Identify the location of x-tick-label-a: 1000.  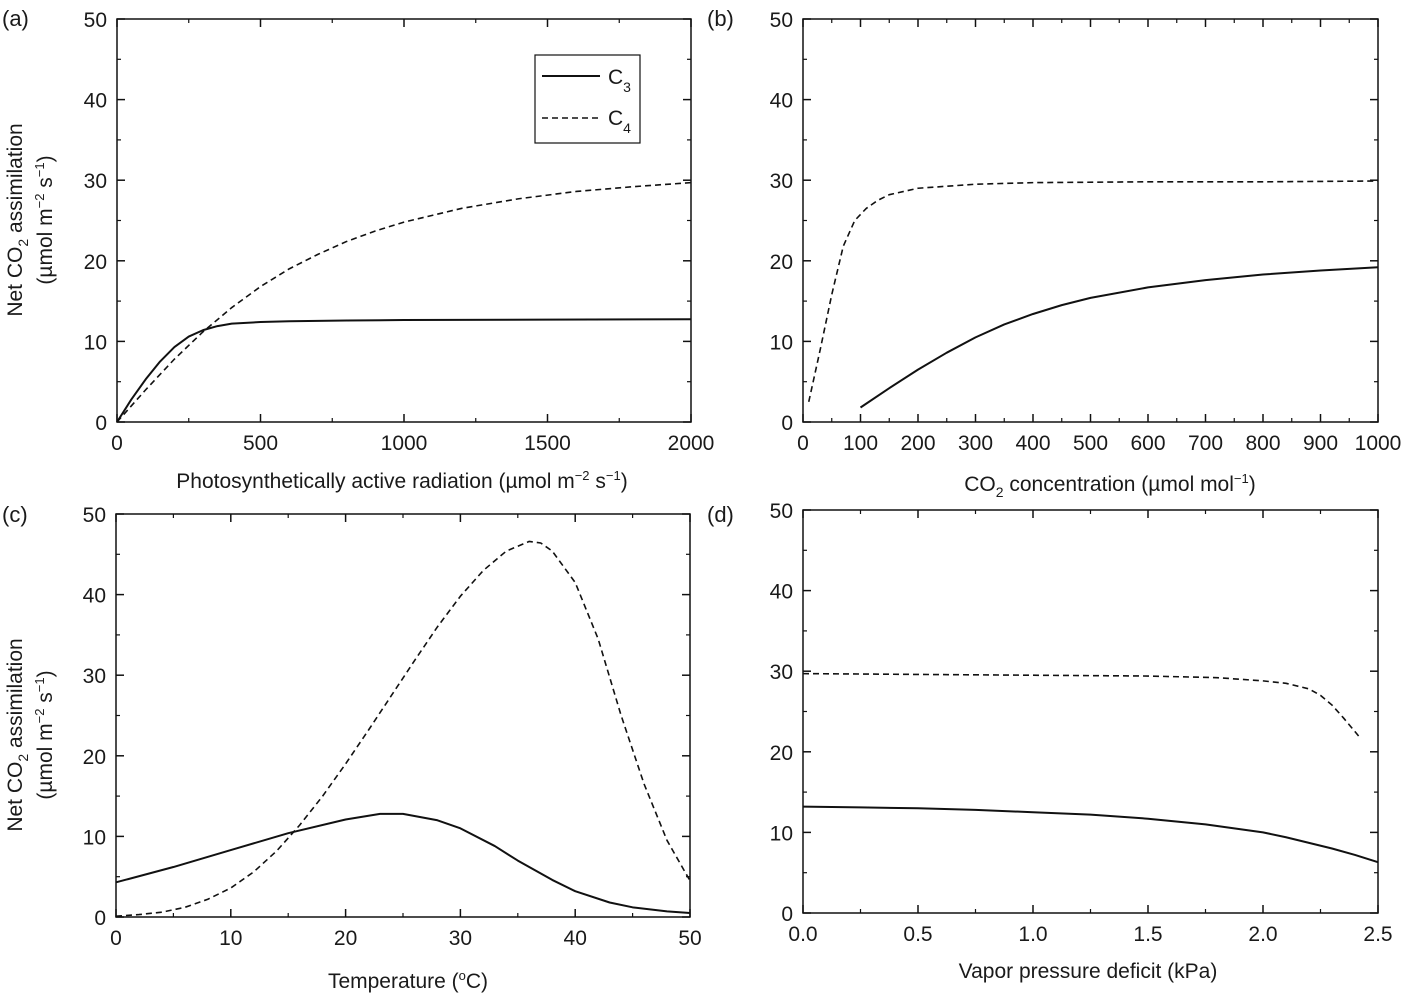
(404, 443).